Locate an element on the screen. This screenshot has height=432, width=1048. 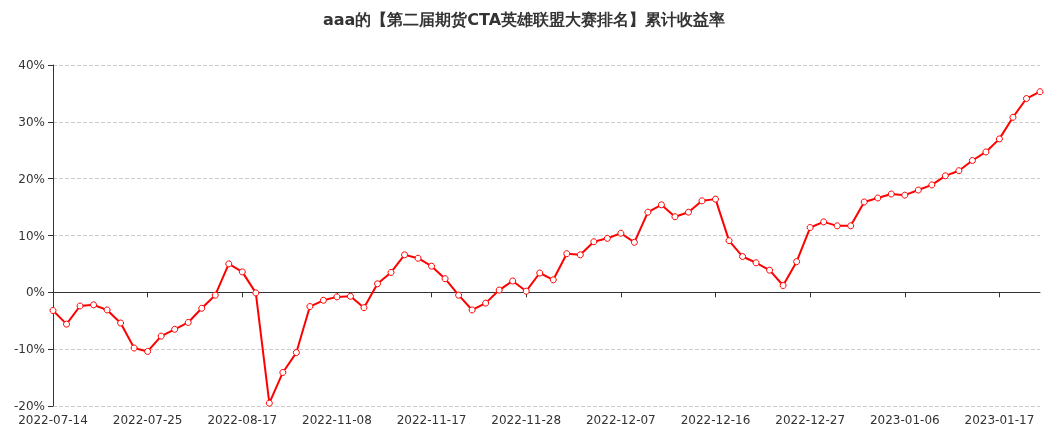
x-tick-label: 2022-08-17 is located at coordinates (242, 420).